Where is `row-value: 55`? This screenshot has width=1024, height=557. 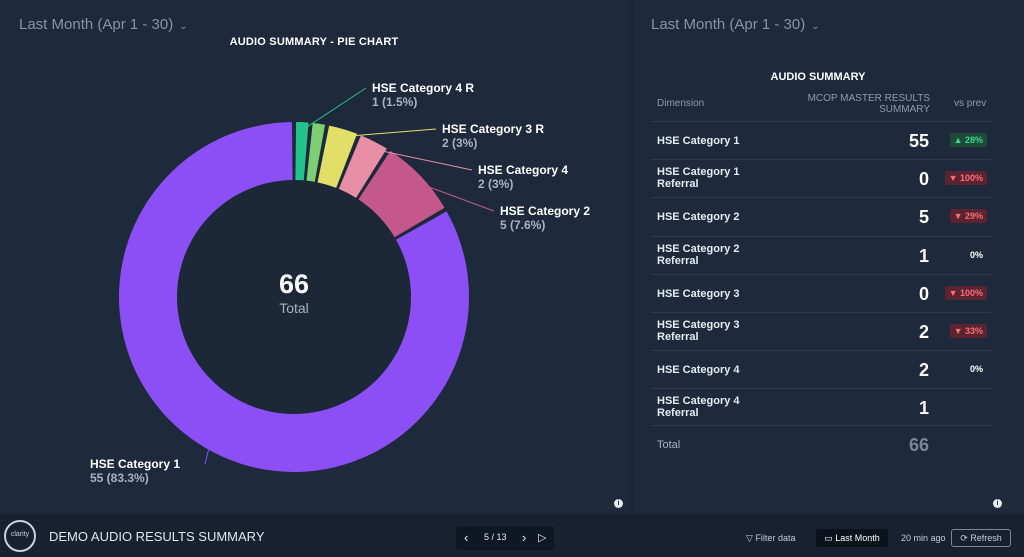
row-value: 55 is located at coordinates (918, 141).